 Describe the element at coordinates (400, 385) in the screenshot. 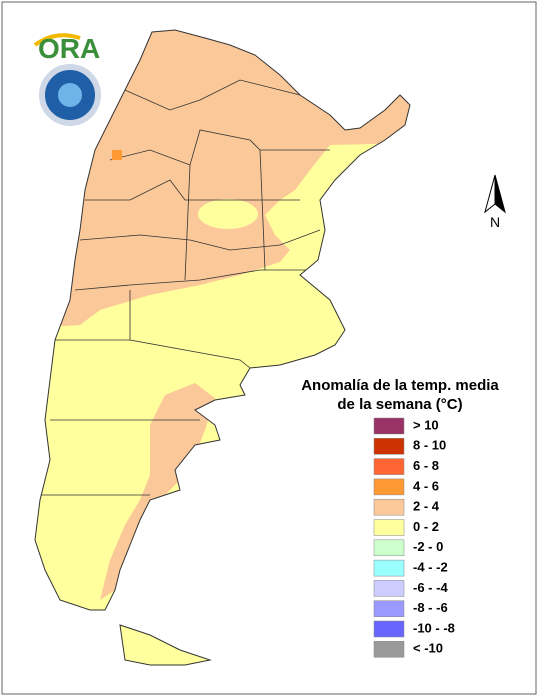

I see `legend-title: Anomalía de la temp. media` at that location.